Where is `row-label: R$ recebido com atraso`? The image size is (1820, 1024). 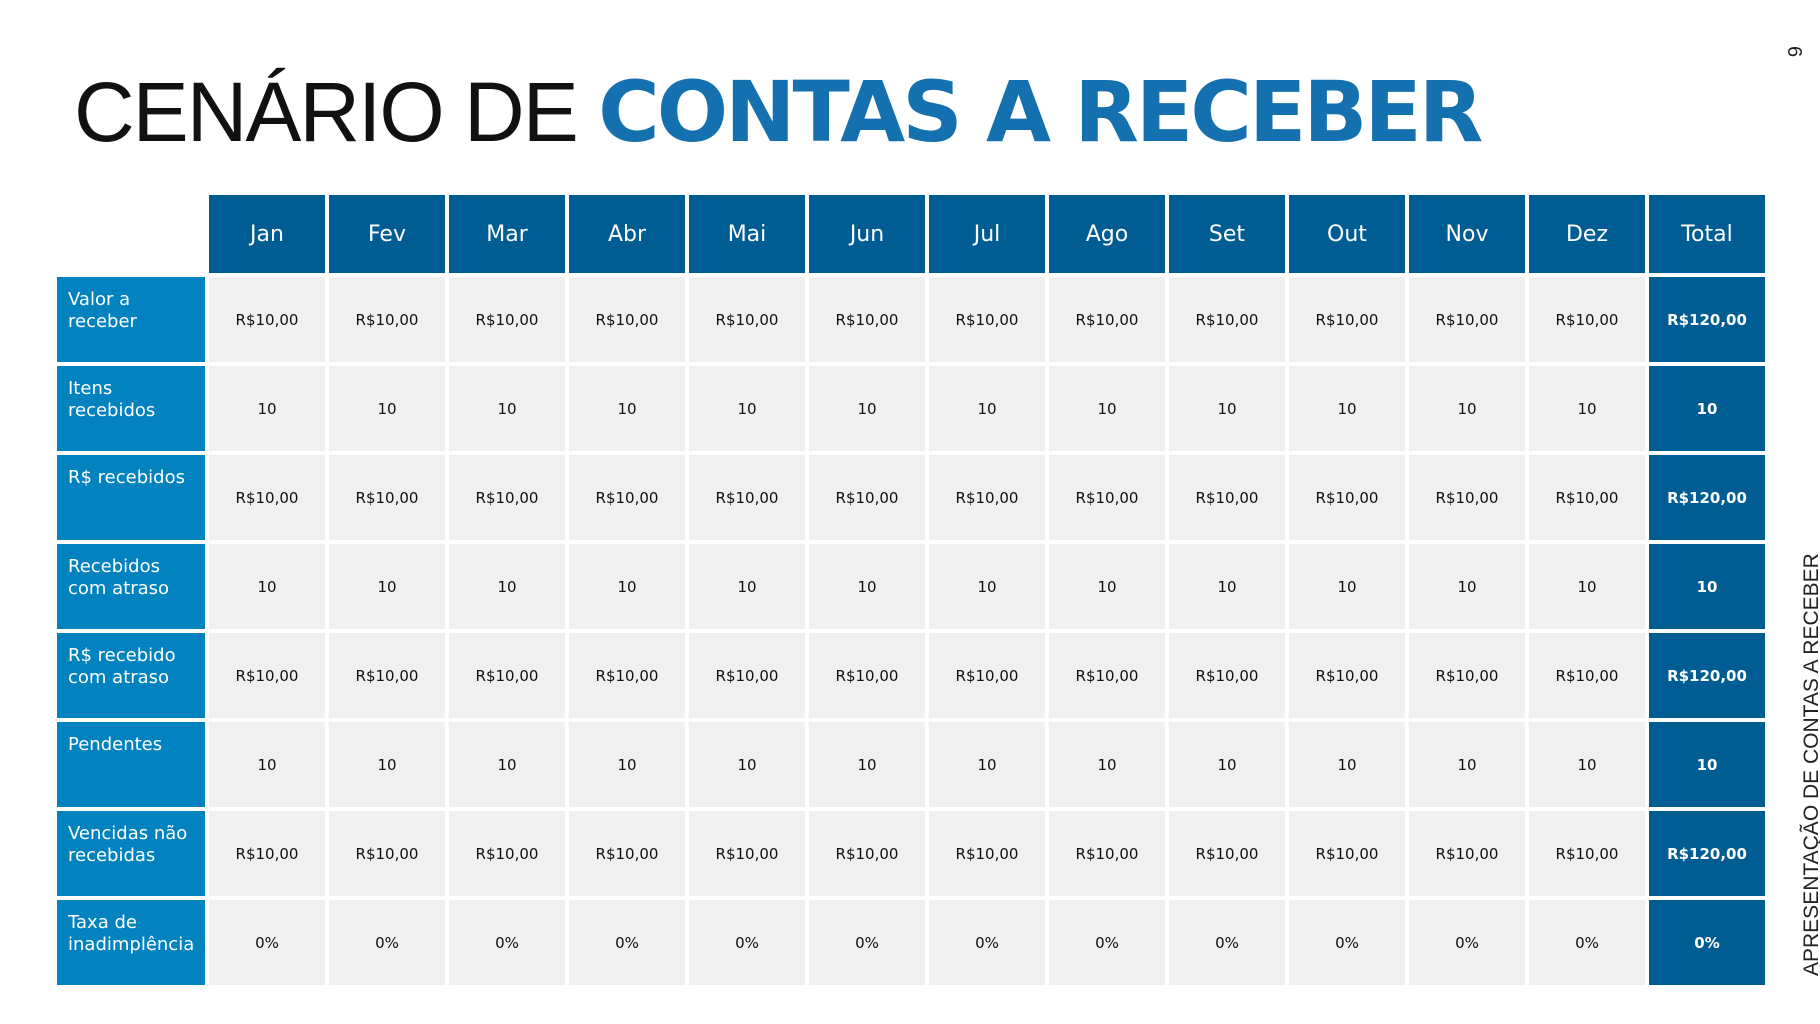
row-label: R$ recebido com atraso is located at coordinates (131, 675).